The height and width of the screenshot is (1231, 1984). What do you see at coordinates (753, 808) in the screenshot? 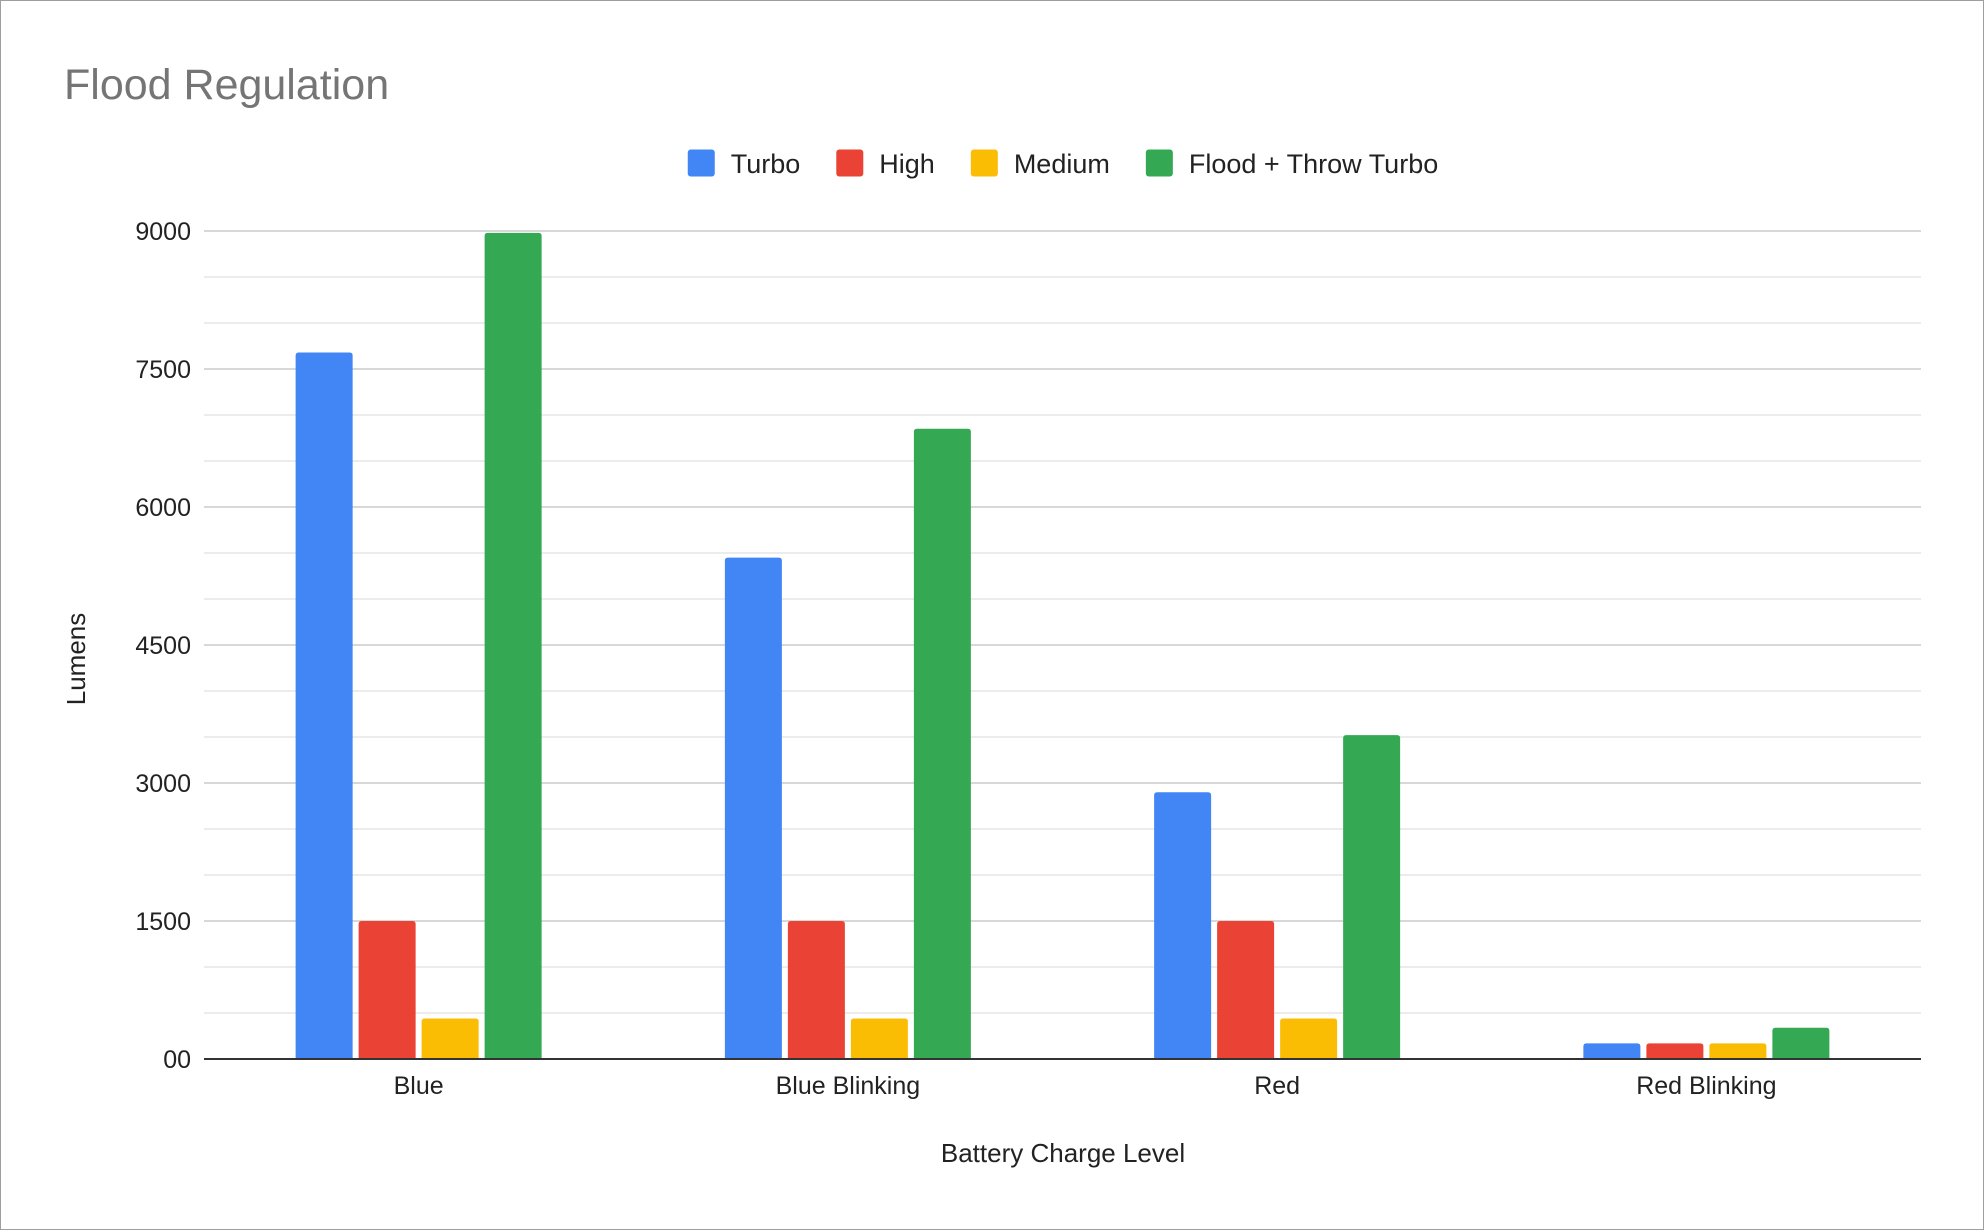
I see `bar-turbo-blue-blinking` at bounding box center [753, 808].